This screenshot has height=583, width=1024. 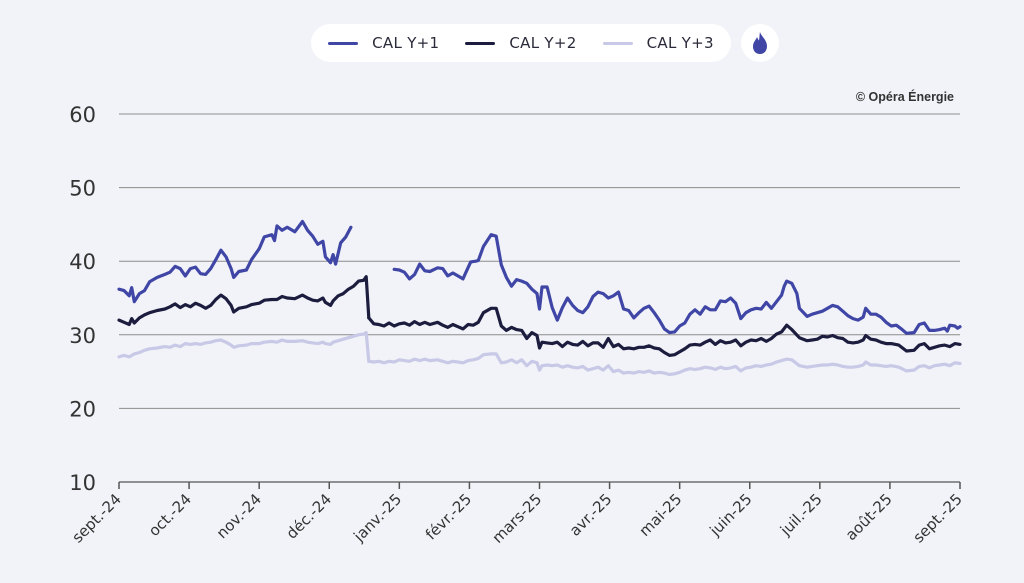 I want to click on copyright-notice: © Opéra Énergie, so click(x=904, y=97).